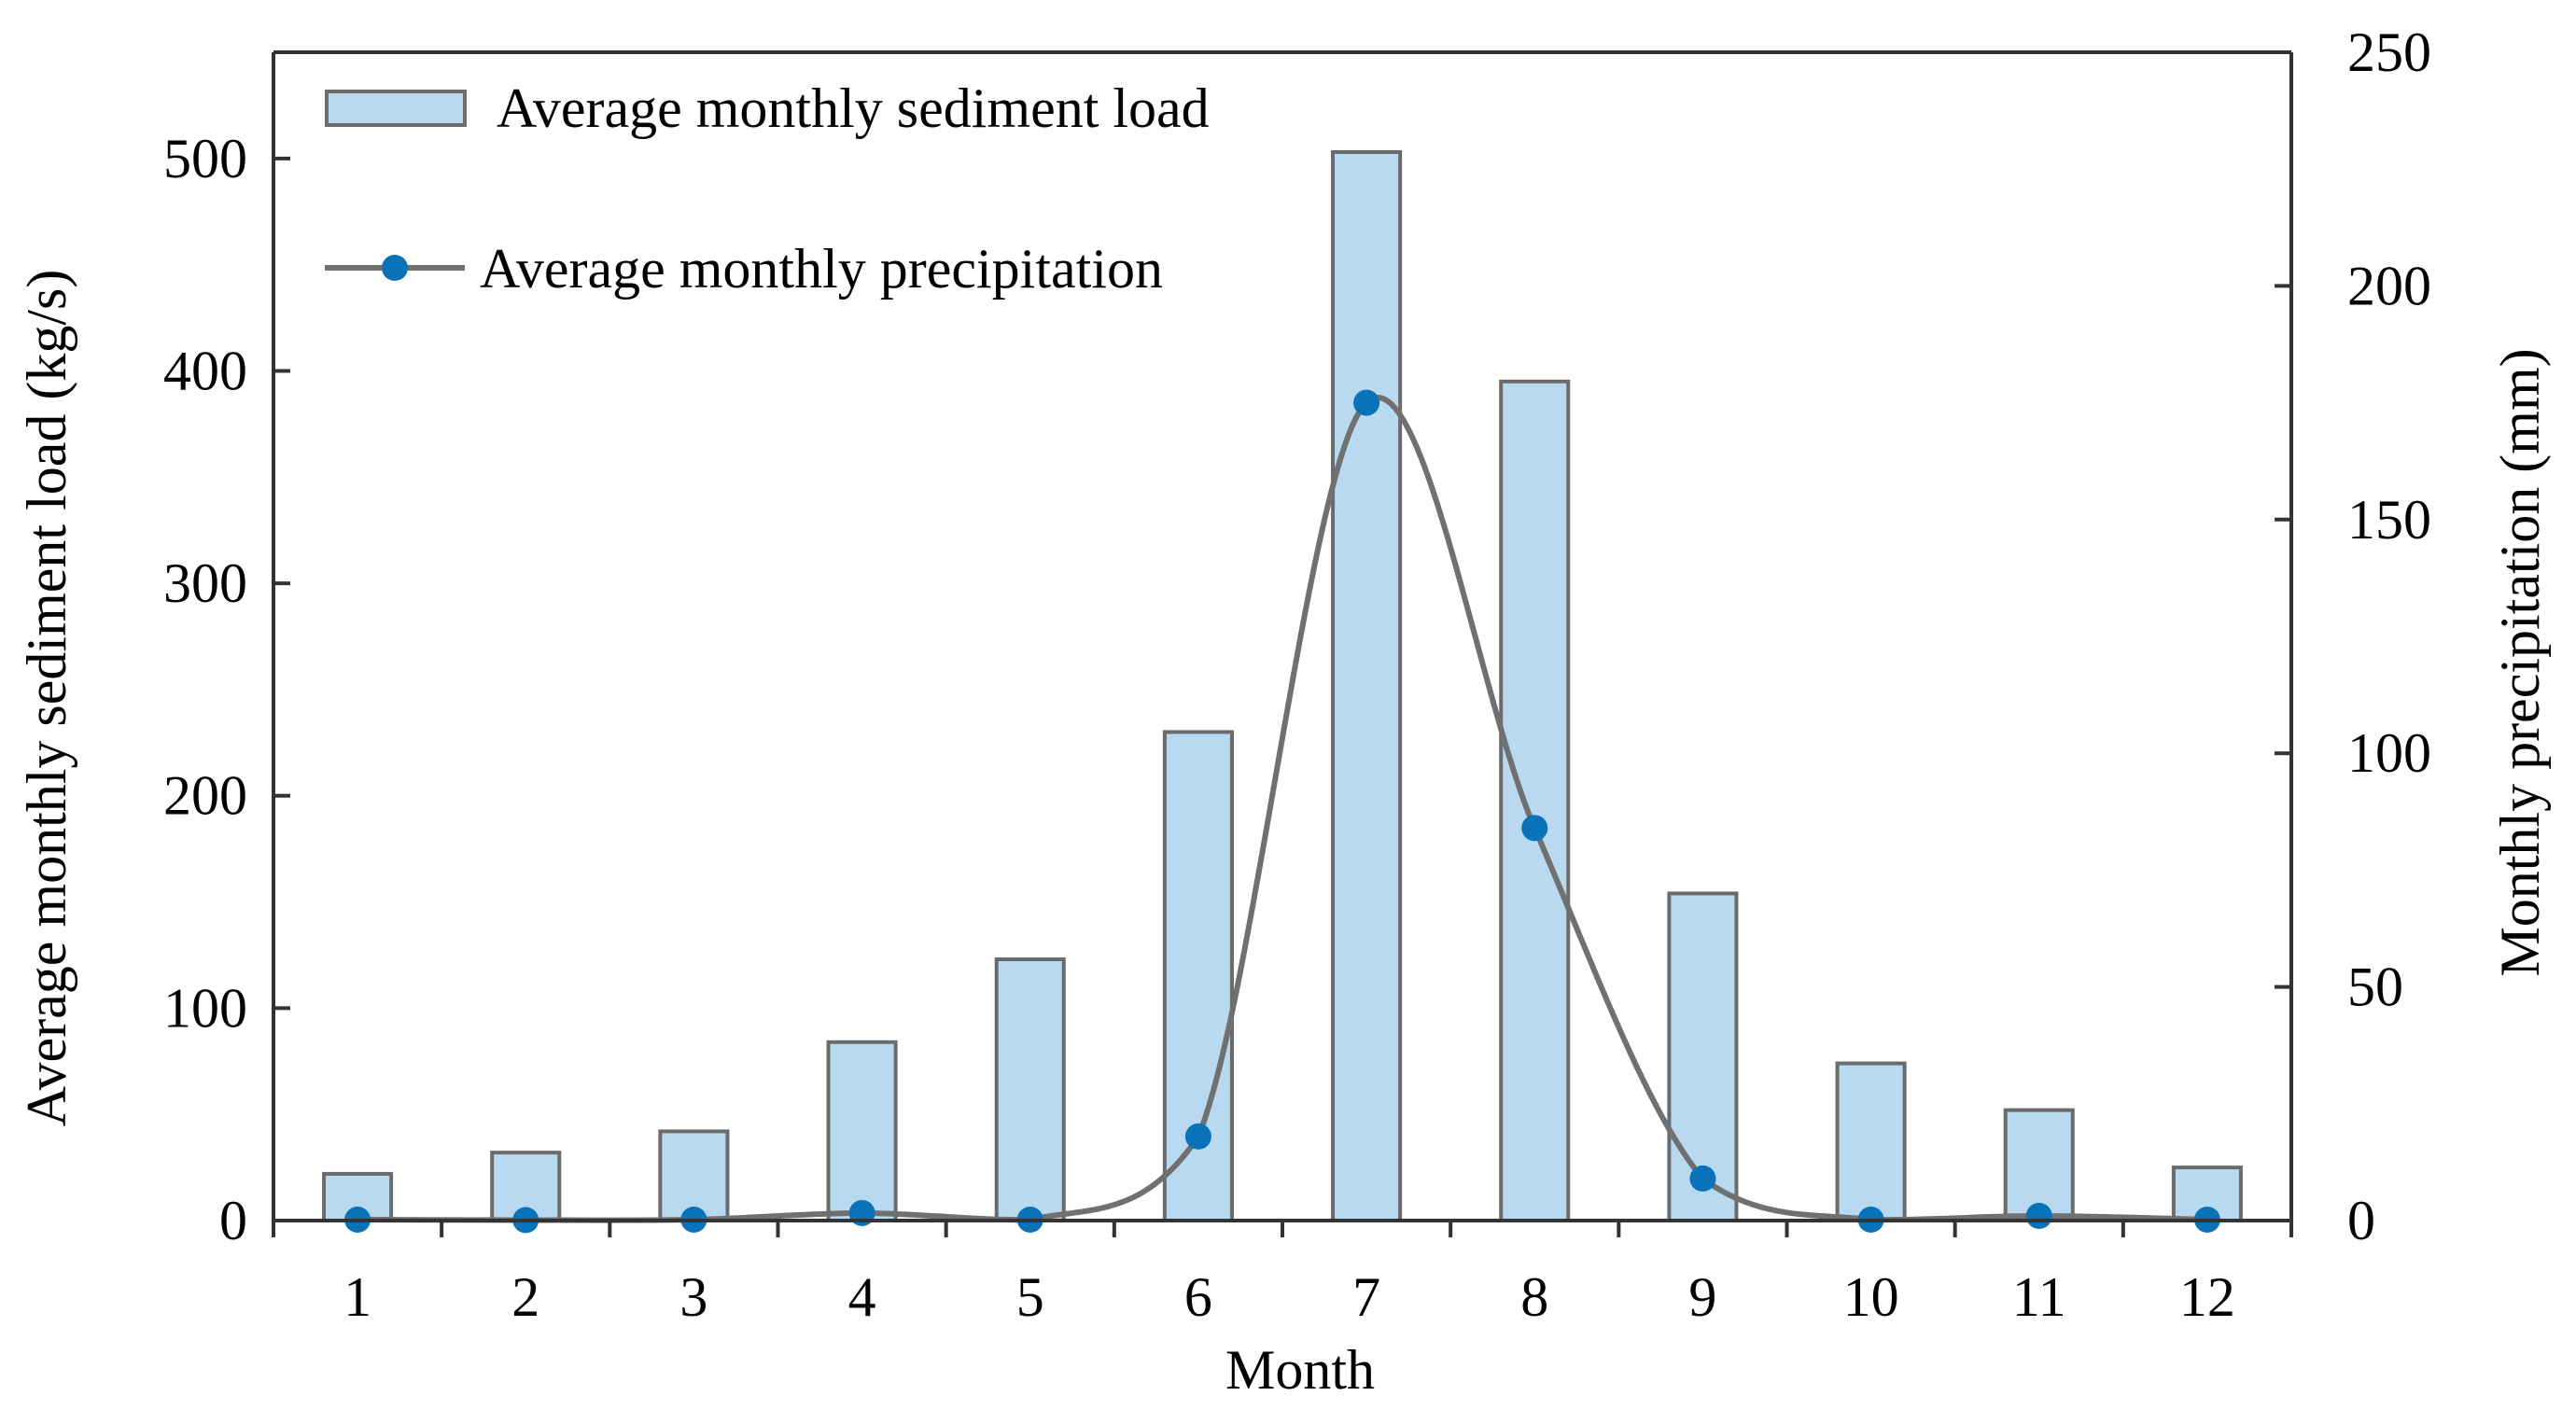 The height and width of the screenshot is (1410, 2576). What do you see at coordinates (1702, 1297) in the screenshot?
I see `x-tick-label: 9` at bounding box center [1702, 1297].